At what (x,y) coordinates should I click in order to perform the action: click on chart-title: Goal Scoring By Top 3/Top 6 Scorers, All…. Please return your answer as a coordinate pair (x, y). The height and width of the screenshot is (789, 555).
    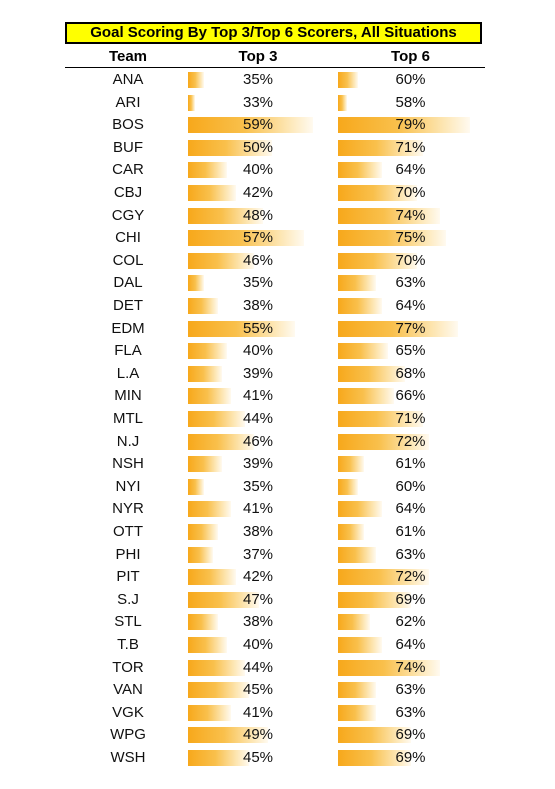
    Looking at the image, I should click on (273, 33).